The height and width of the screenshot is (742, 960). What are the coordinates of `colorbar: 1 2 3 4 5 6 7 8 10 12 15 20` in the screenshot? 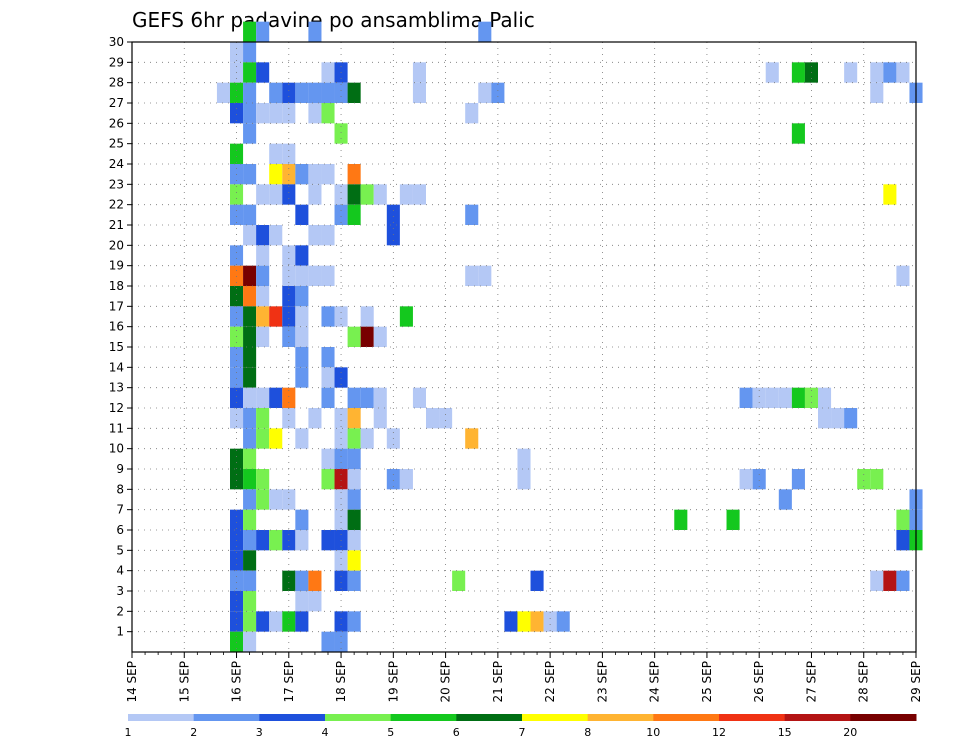 It's located at (521, 726).